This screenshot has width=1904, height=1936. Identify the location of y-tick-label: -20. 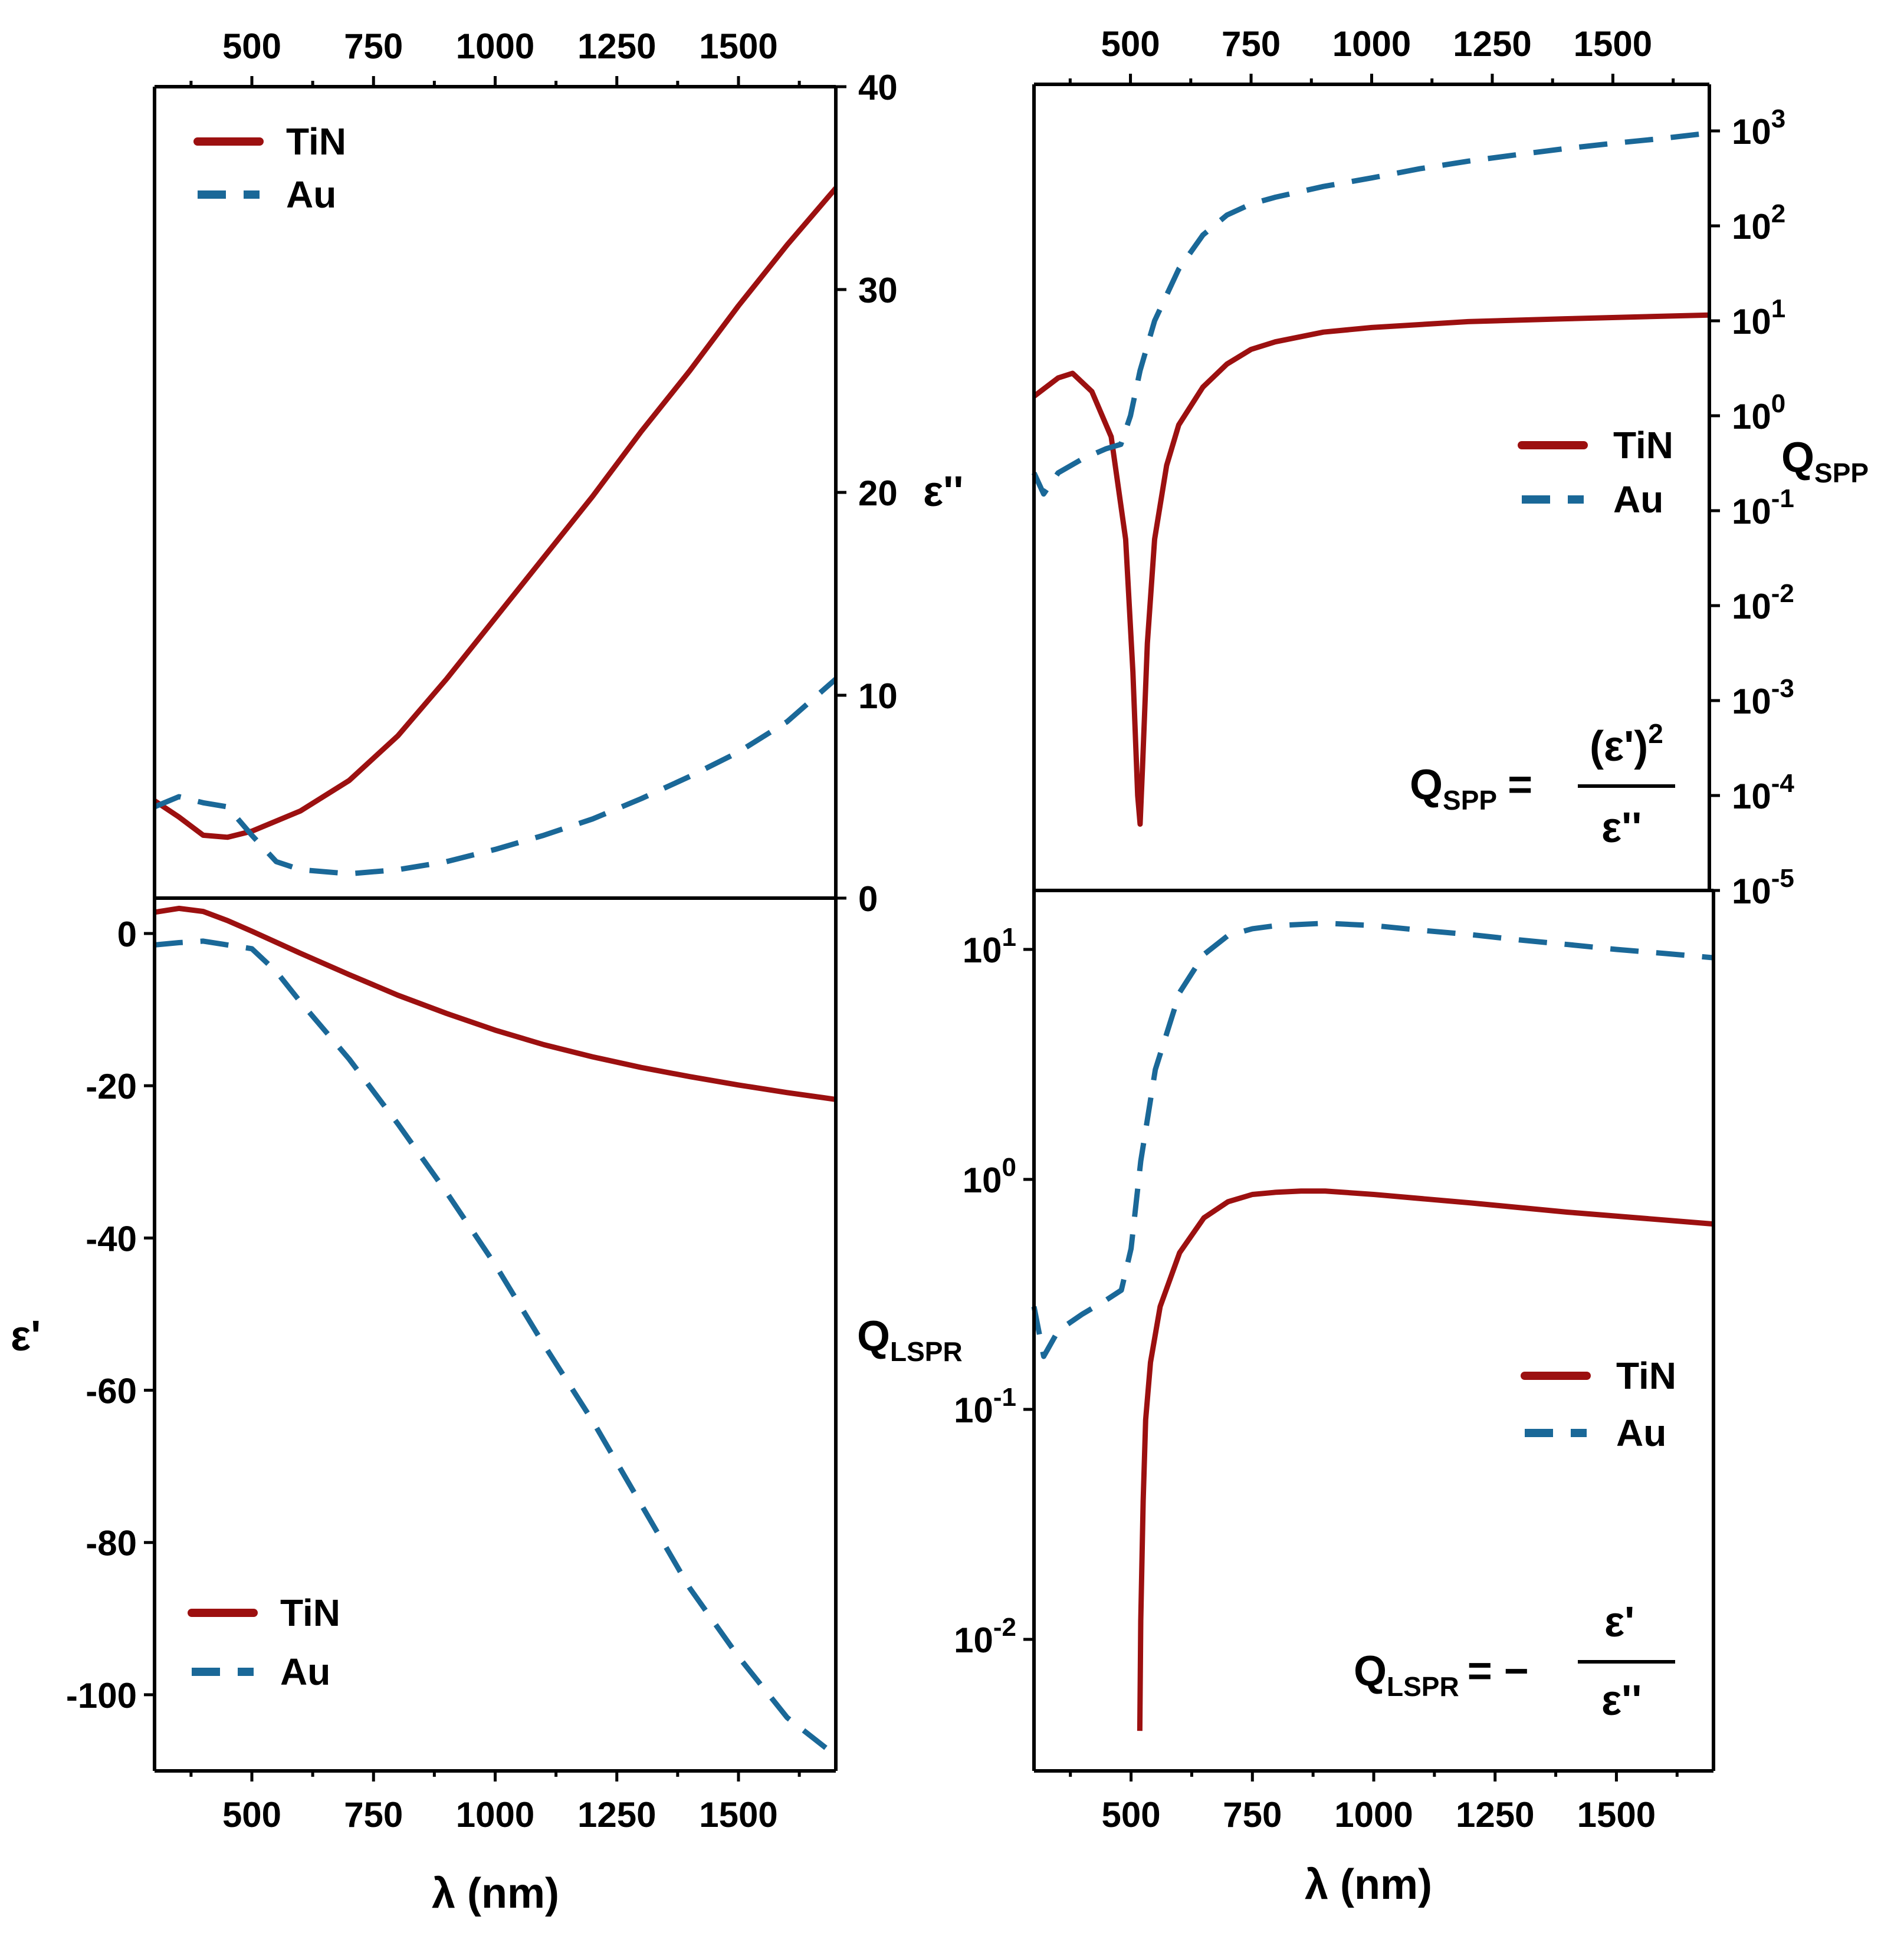
(111, 1087).